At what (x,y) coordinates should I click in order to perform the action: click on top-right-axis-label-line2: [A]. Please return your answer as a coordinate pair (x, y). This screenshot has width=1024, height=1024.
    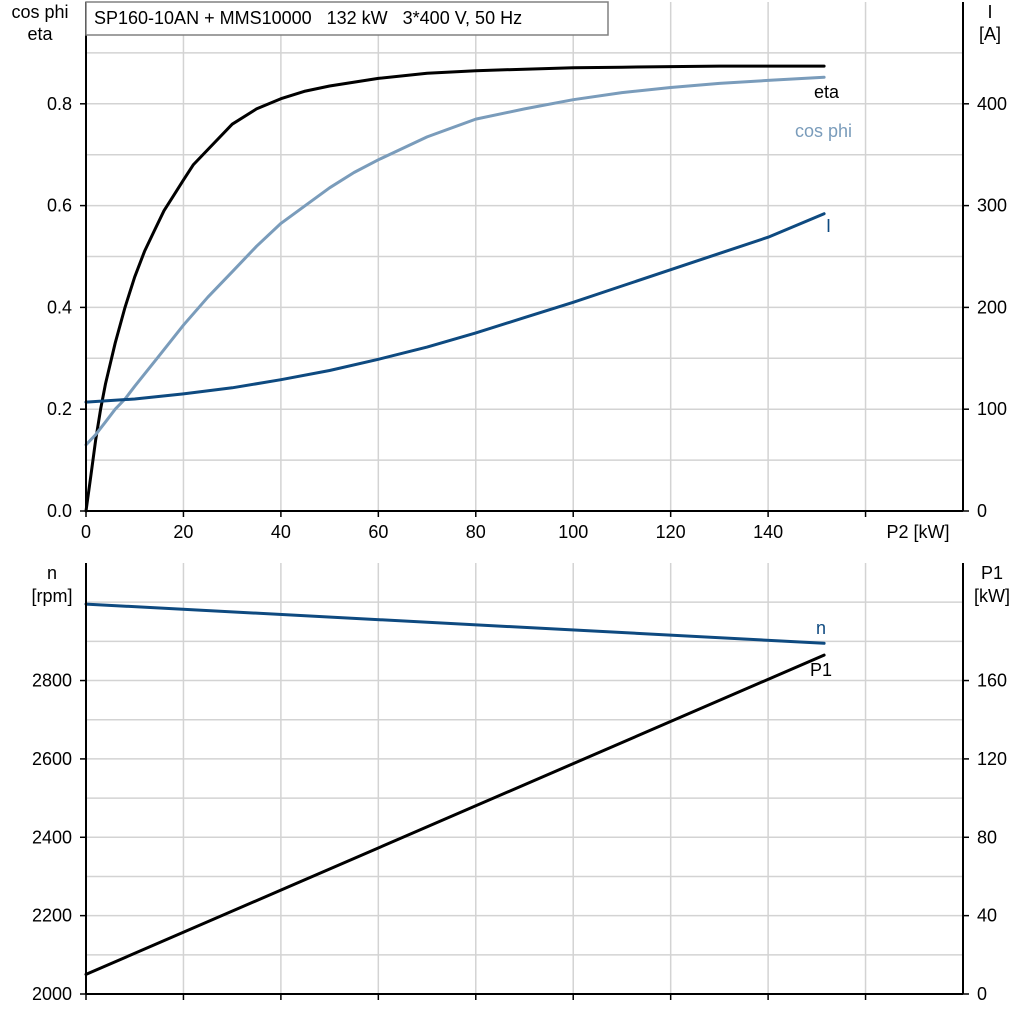
    Looking at the image, I should click on (990, 34).